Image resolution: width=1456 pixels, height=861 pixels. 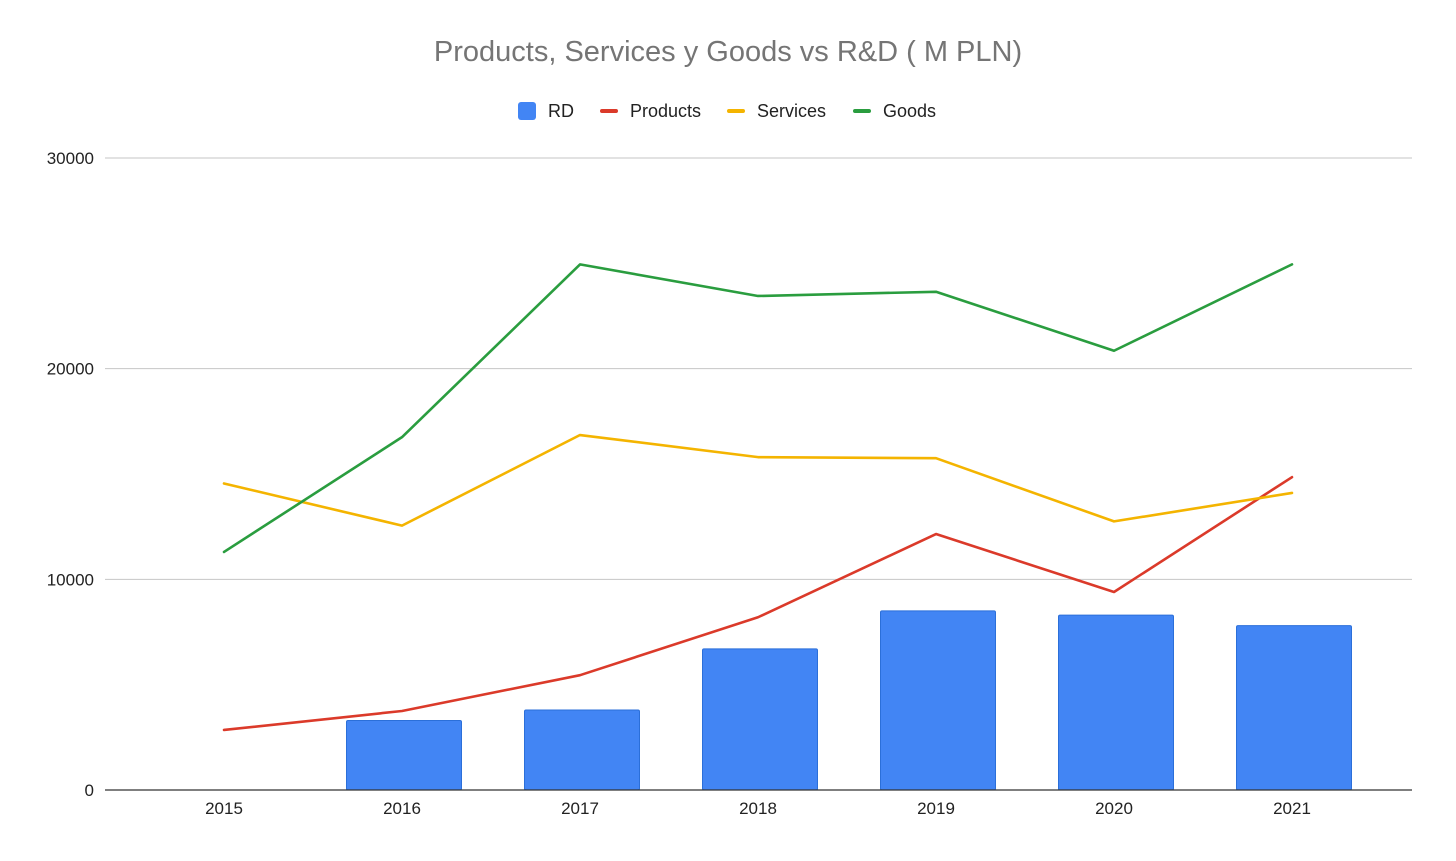 I want to click on legend-item-rd: RD, so click(x=546, y=111).